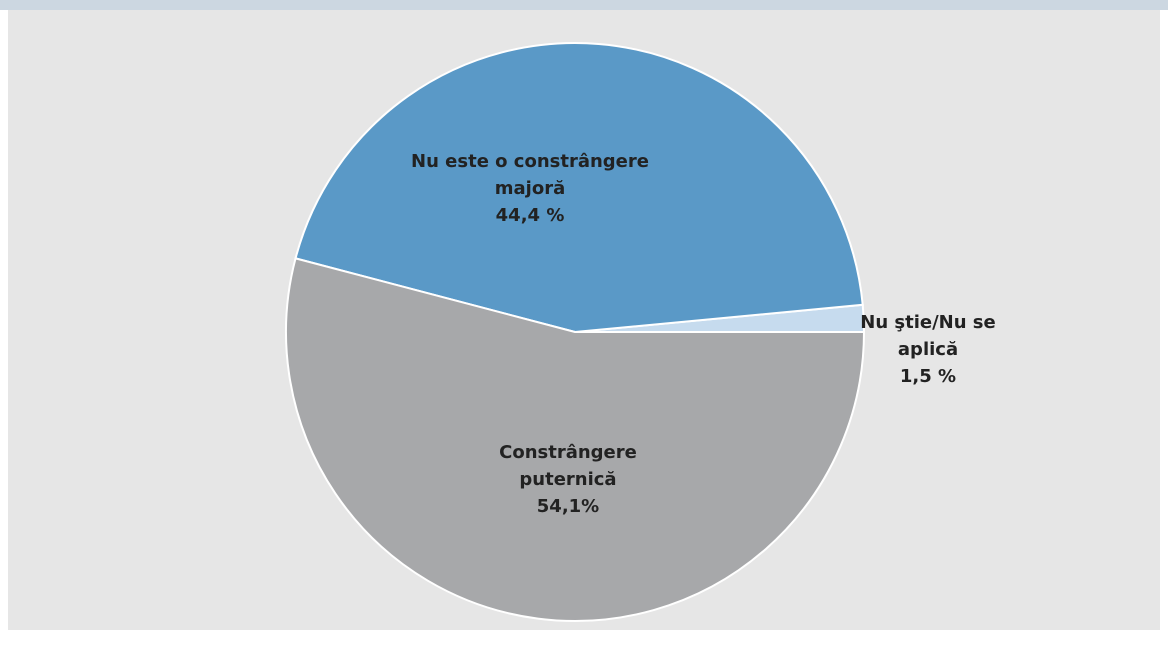 The width and height of the screenshot is (1168, 655). What do you see at coordinates (530, 215) in the screenshot?
I see `value-label: 44,4 %` at bounding box center [530, 215].